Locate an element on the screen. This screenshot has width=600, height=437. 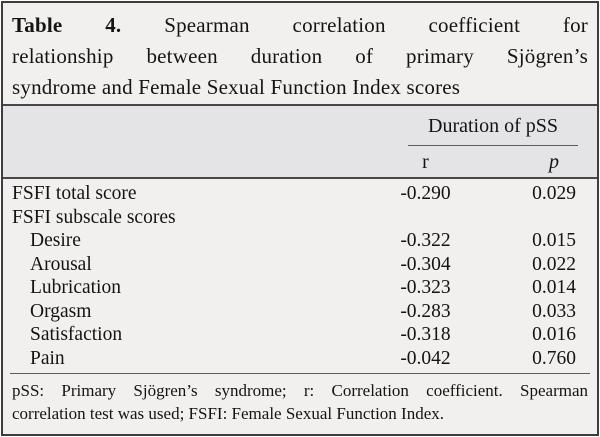
column-group-header: Duration of pSS is located at coordinates (493, 126).